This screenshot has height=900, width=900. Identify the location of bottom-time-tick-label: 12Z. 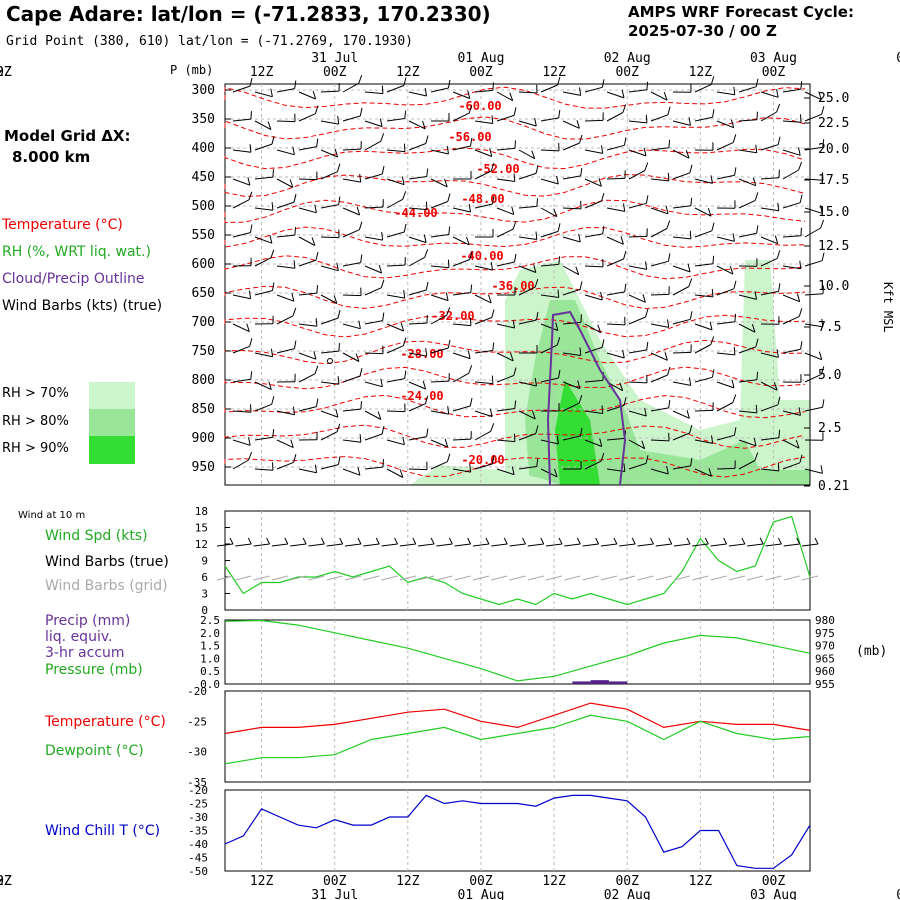
(6, 881).